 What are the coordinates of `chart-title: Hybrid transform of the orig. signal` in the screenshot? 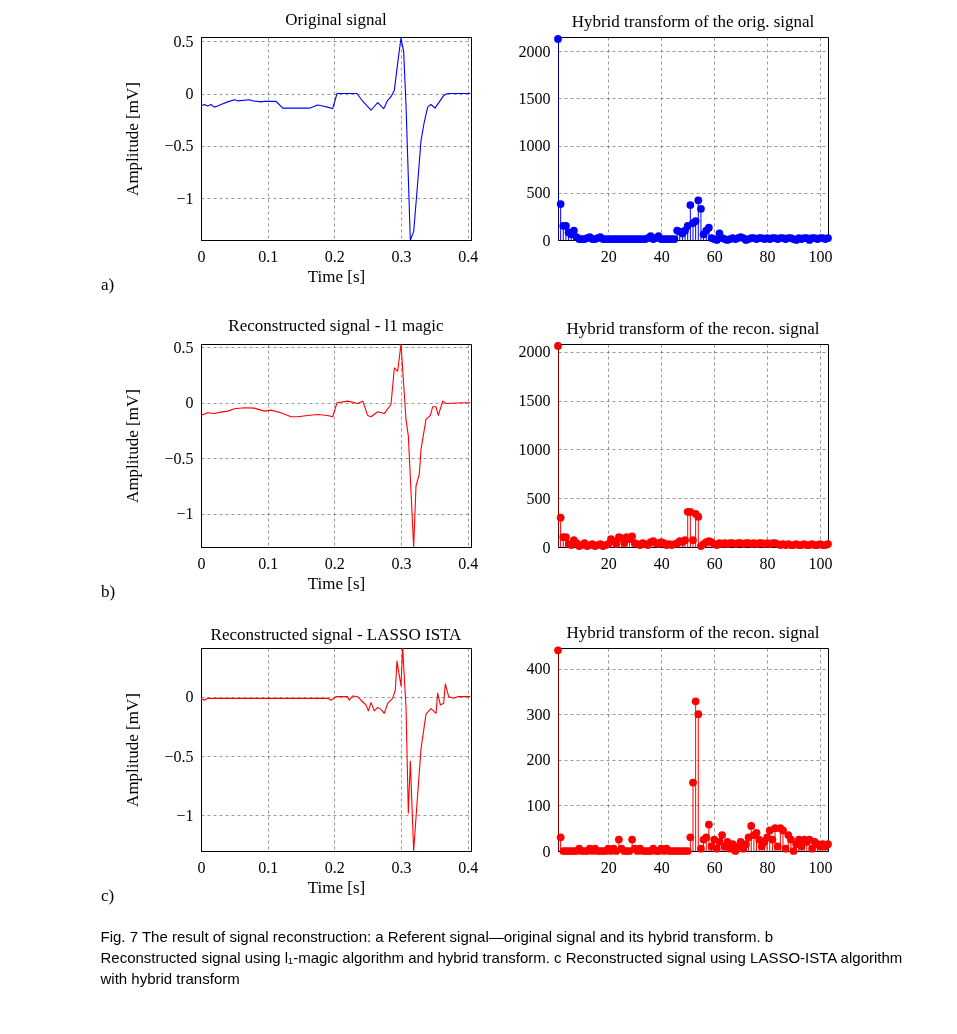 It's located at (693, 22).